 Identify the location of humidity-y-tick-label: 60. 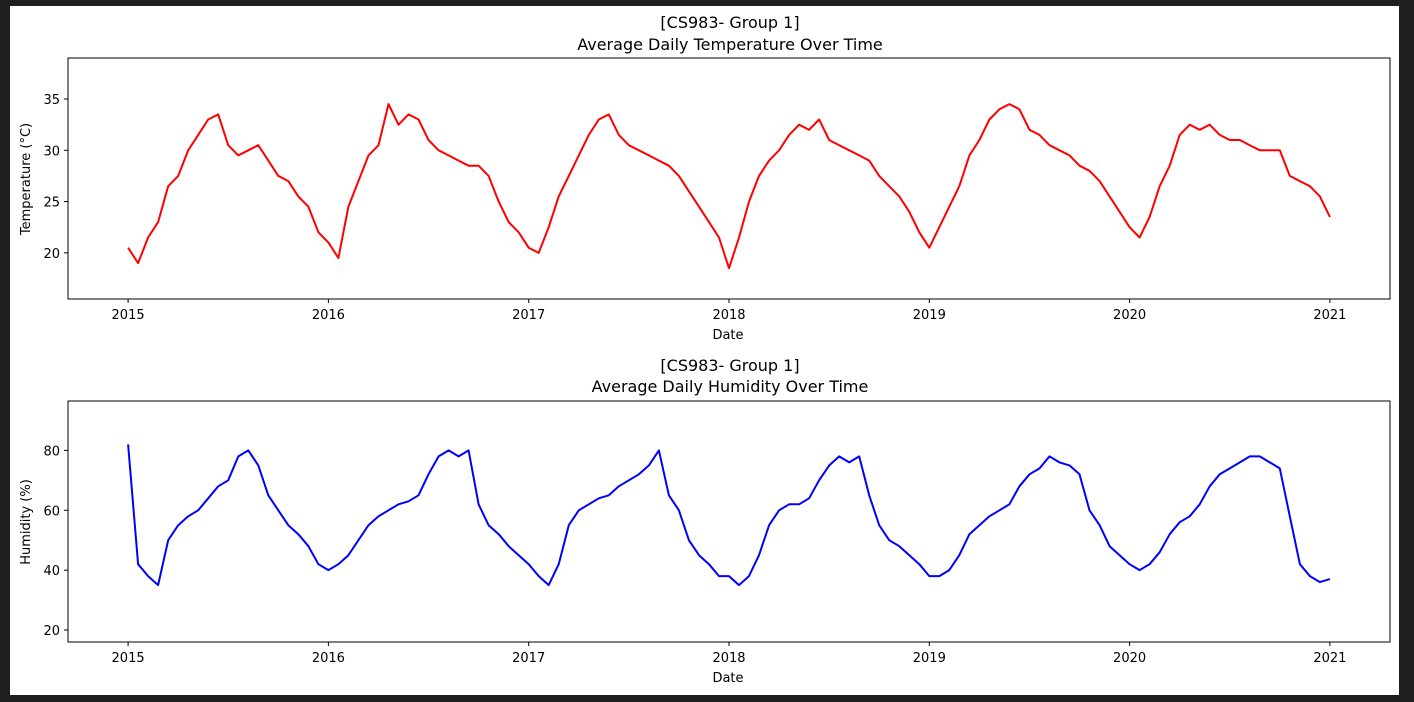
(51, 511).